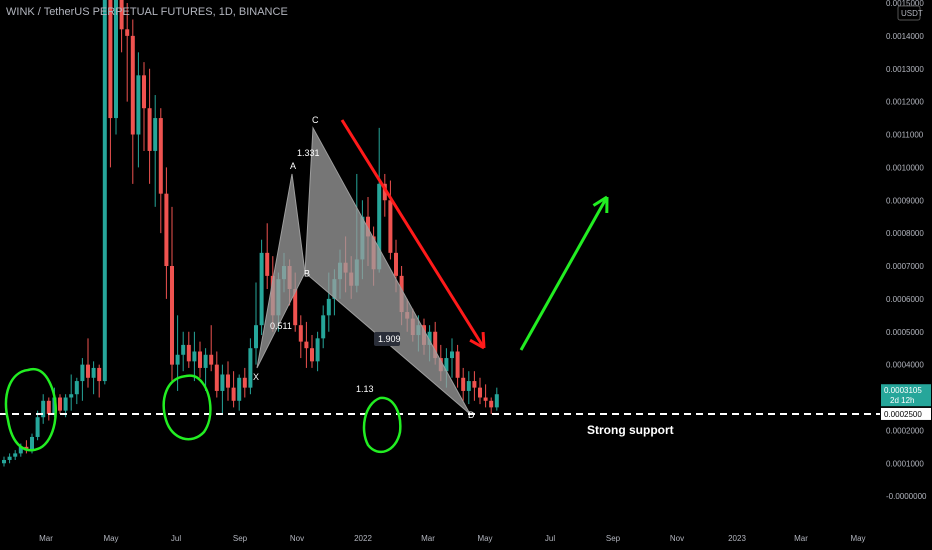 This screenshot has width=932, height=550. What do you see at coordinates (365, 389) in the screenshot?
I see `pattern-ratio-label: 1.13` at bounding box center [365, 389].